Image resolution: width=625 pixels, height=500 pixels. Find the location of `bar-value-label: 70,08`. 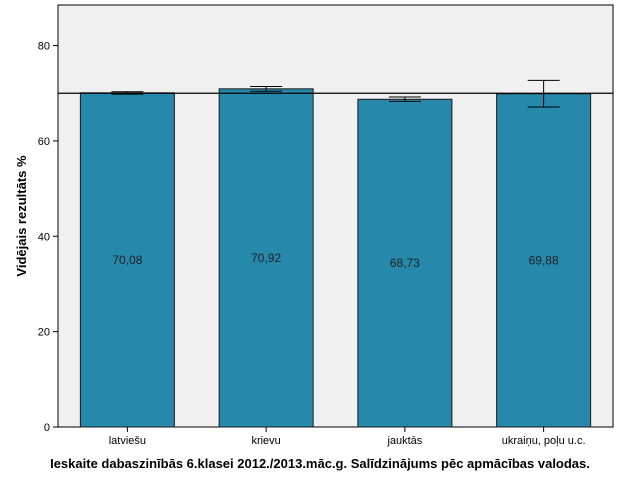

bar-value-label: 70,08 is located at coordinates (127, 260).